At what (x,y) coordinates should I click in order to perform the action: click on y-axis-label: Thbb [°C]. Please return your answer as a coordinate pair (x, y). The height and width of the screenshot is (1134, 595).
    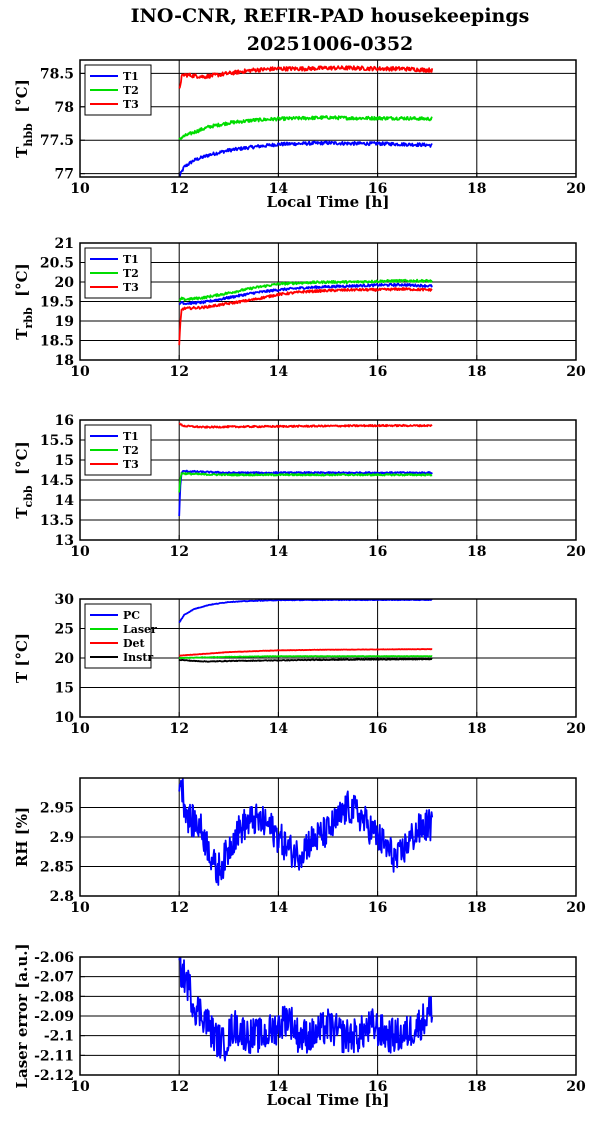
    Looking at the image, I should click on (24, 118).